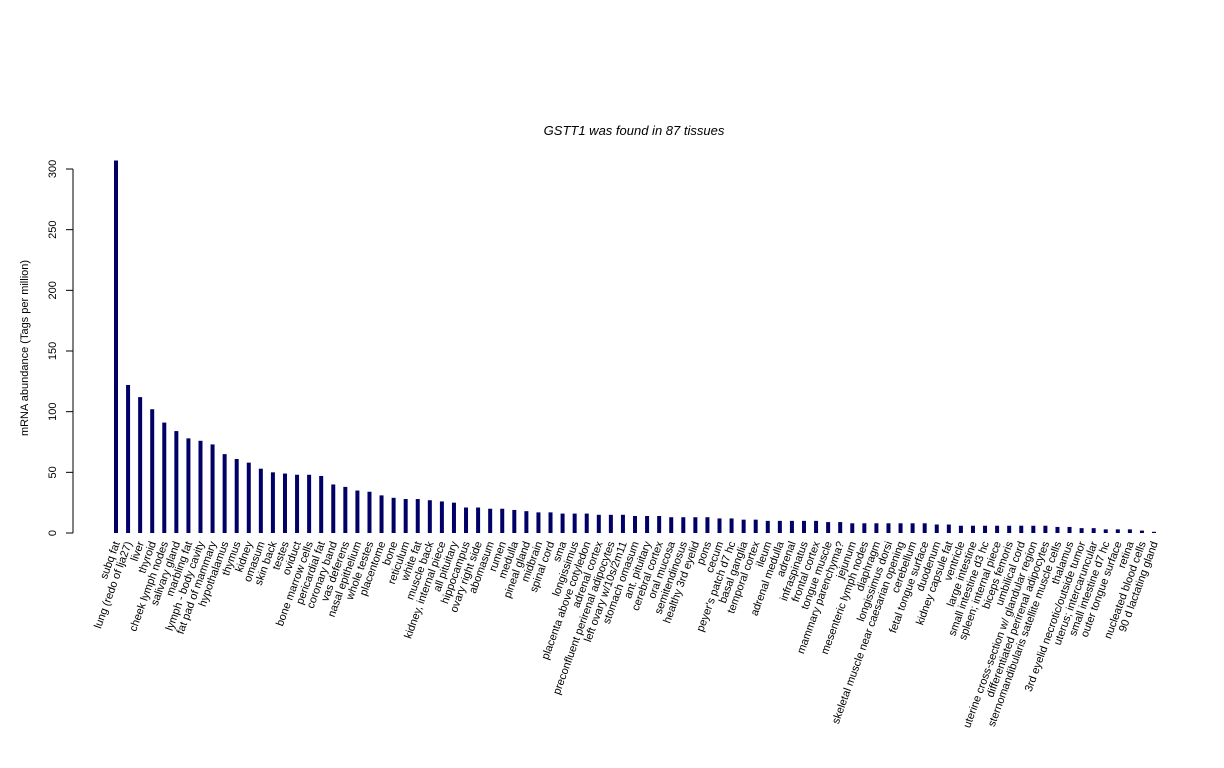 The height and width of the screenshot is (768, 1224). Describe the element at coordinates (53, 533) in the screenshot. I see `y-tick-label: 0` at that location.